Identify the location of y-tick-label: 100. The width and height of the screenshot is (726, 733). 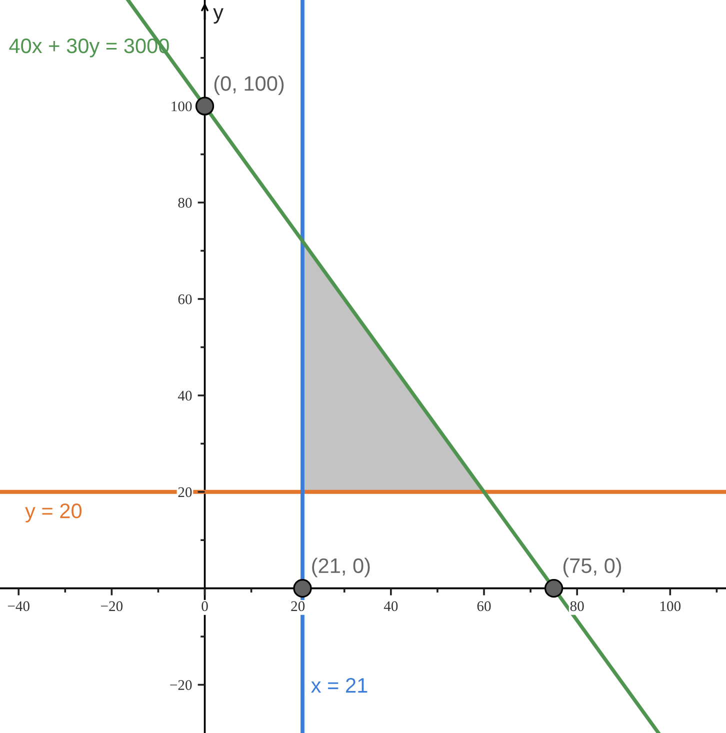
(182, 106).